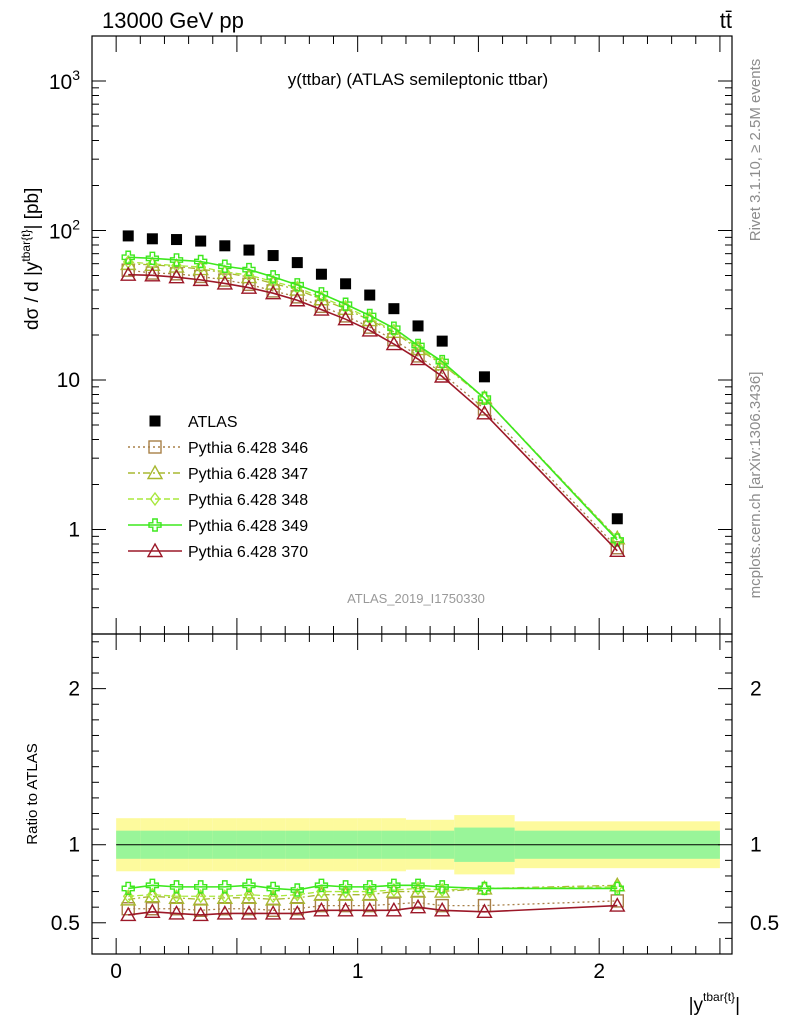  Describe the element at coordinates (60, 232) in the screenshot. I see `main-ytick-label-base-2: 10` at that location.